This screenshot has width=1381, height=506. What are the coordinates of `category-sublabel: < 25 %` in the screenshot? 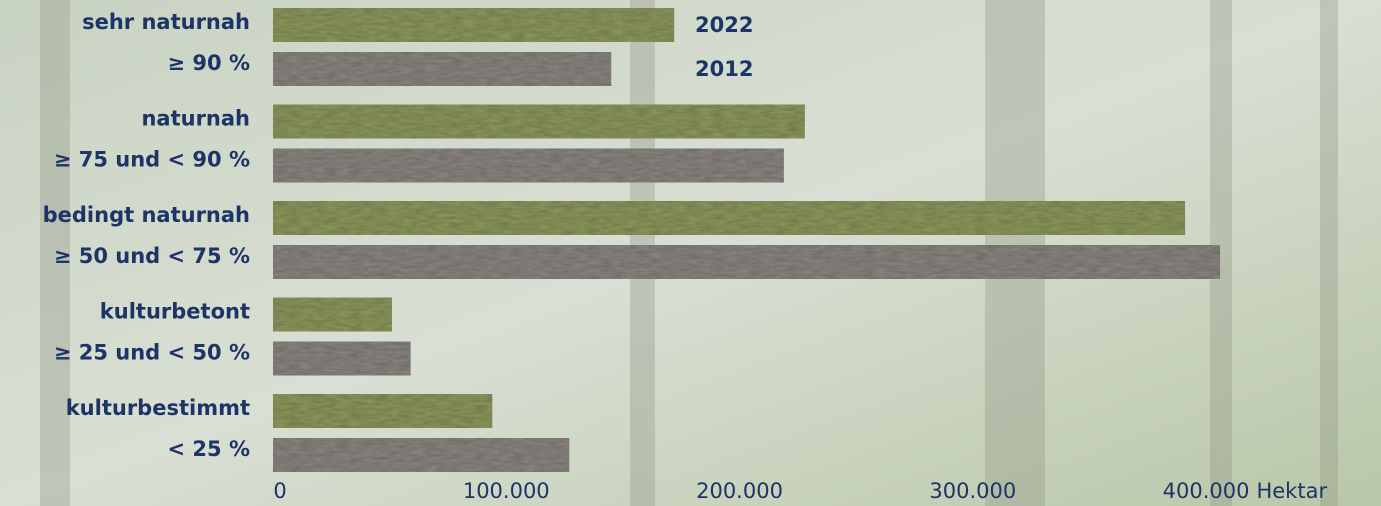 It's located at (209, 449).